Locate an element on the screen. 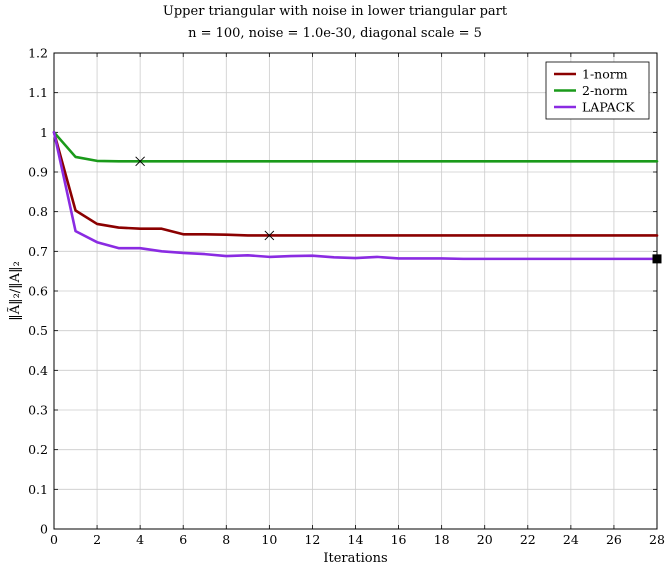 The height and width of the screenshot is (567, 670). x-tick-label: 2 is located at coordinates (97, 539).